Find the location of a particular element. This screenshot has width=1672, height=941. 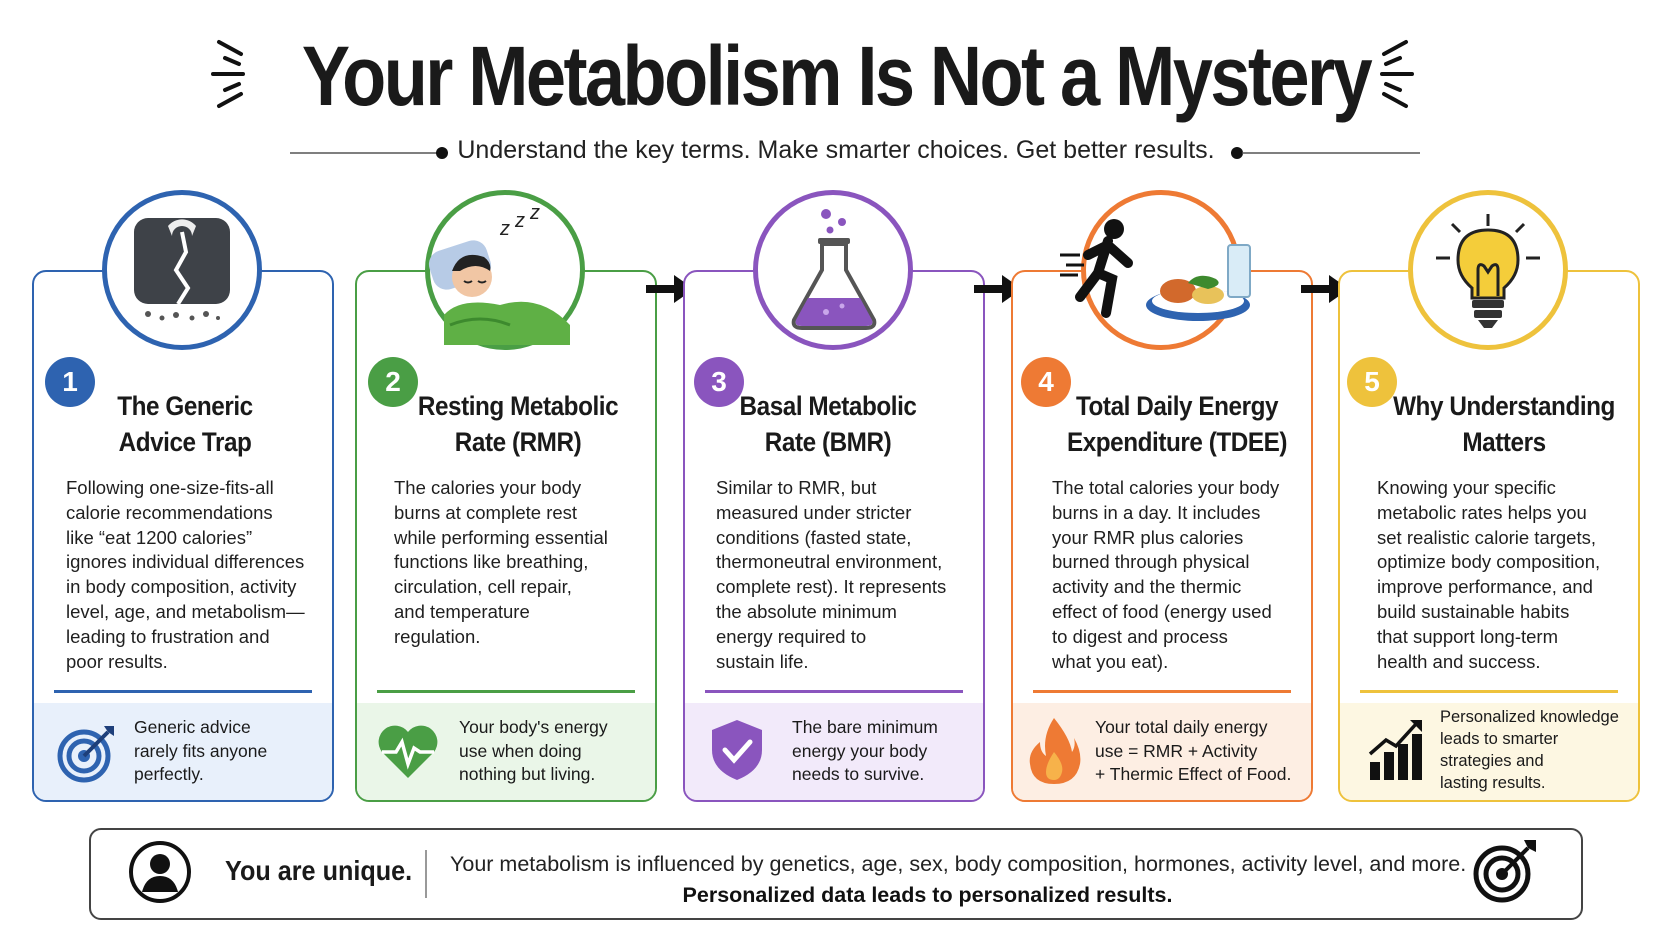

subtitle-rule-left is located at coordinates (369, 153).